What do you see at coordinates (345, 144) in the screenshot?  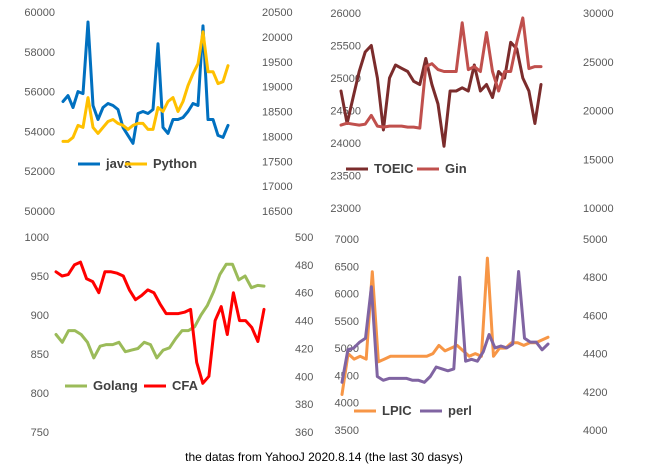 I see `left-axis-tick-label: 24000` at bounding box center [345, 144].